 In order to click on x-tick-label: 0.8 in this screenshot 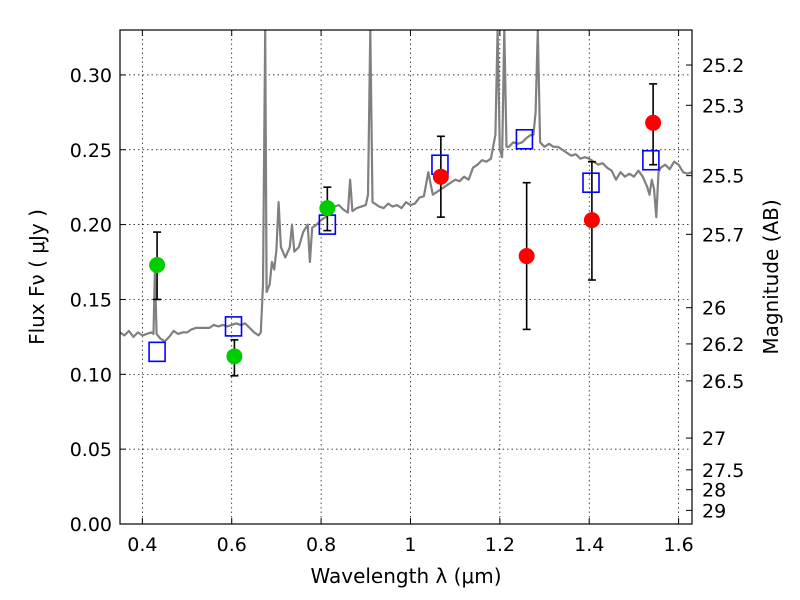, I will do `click(321, 545)`.